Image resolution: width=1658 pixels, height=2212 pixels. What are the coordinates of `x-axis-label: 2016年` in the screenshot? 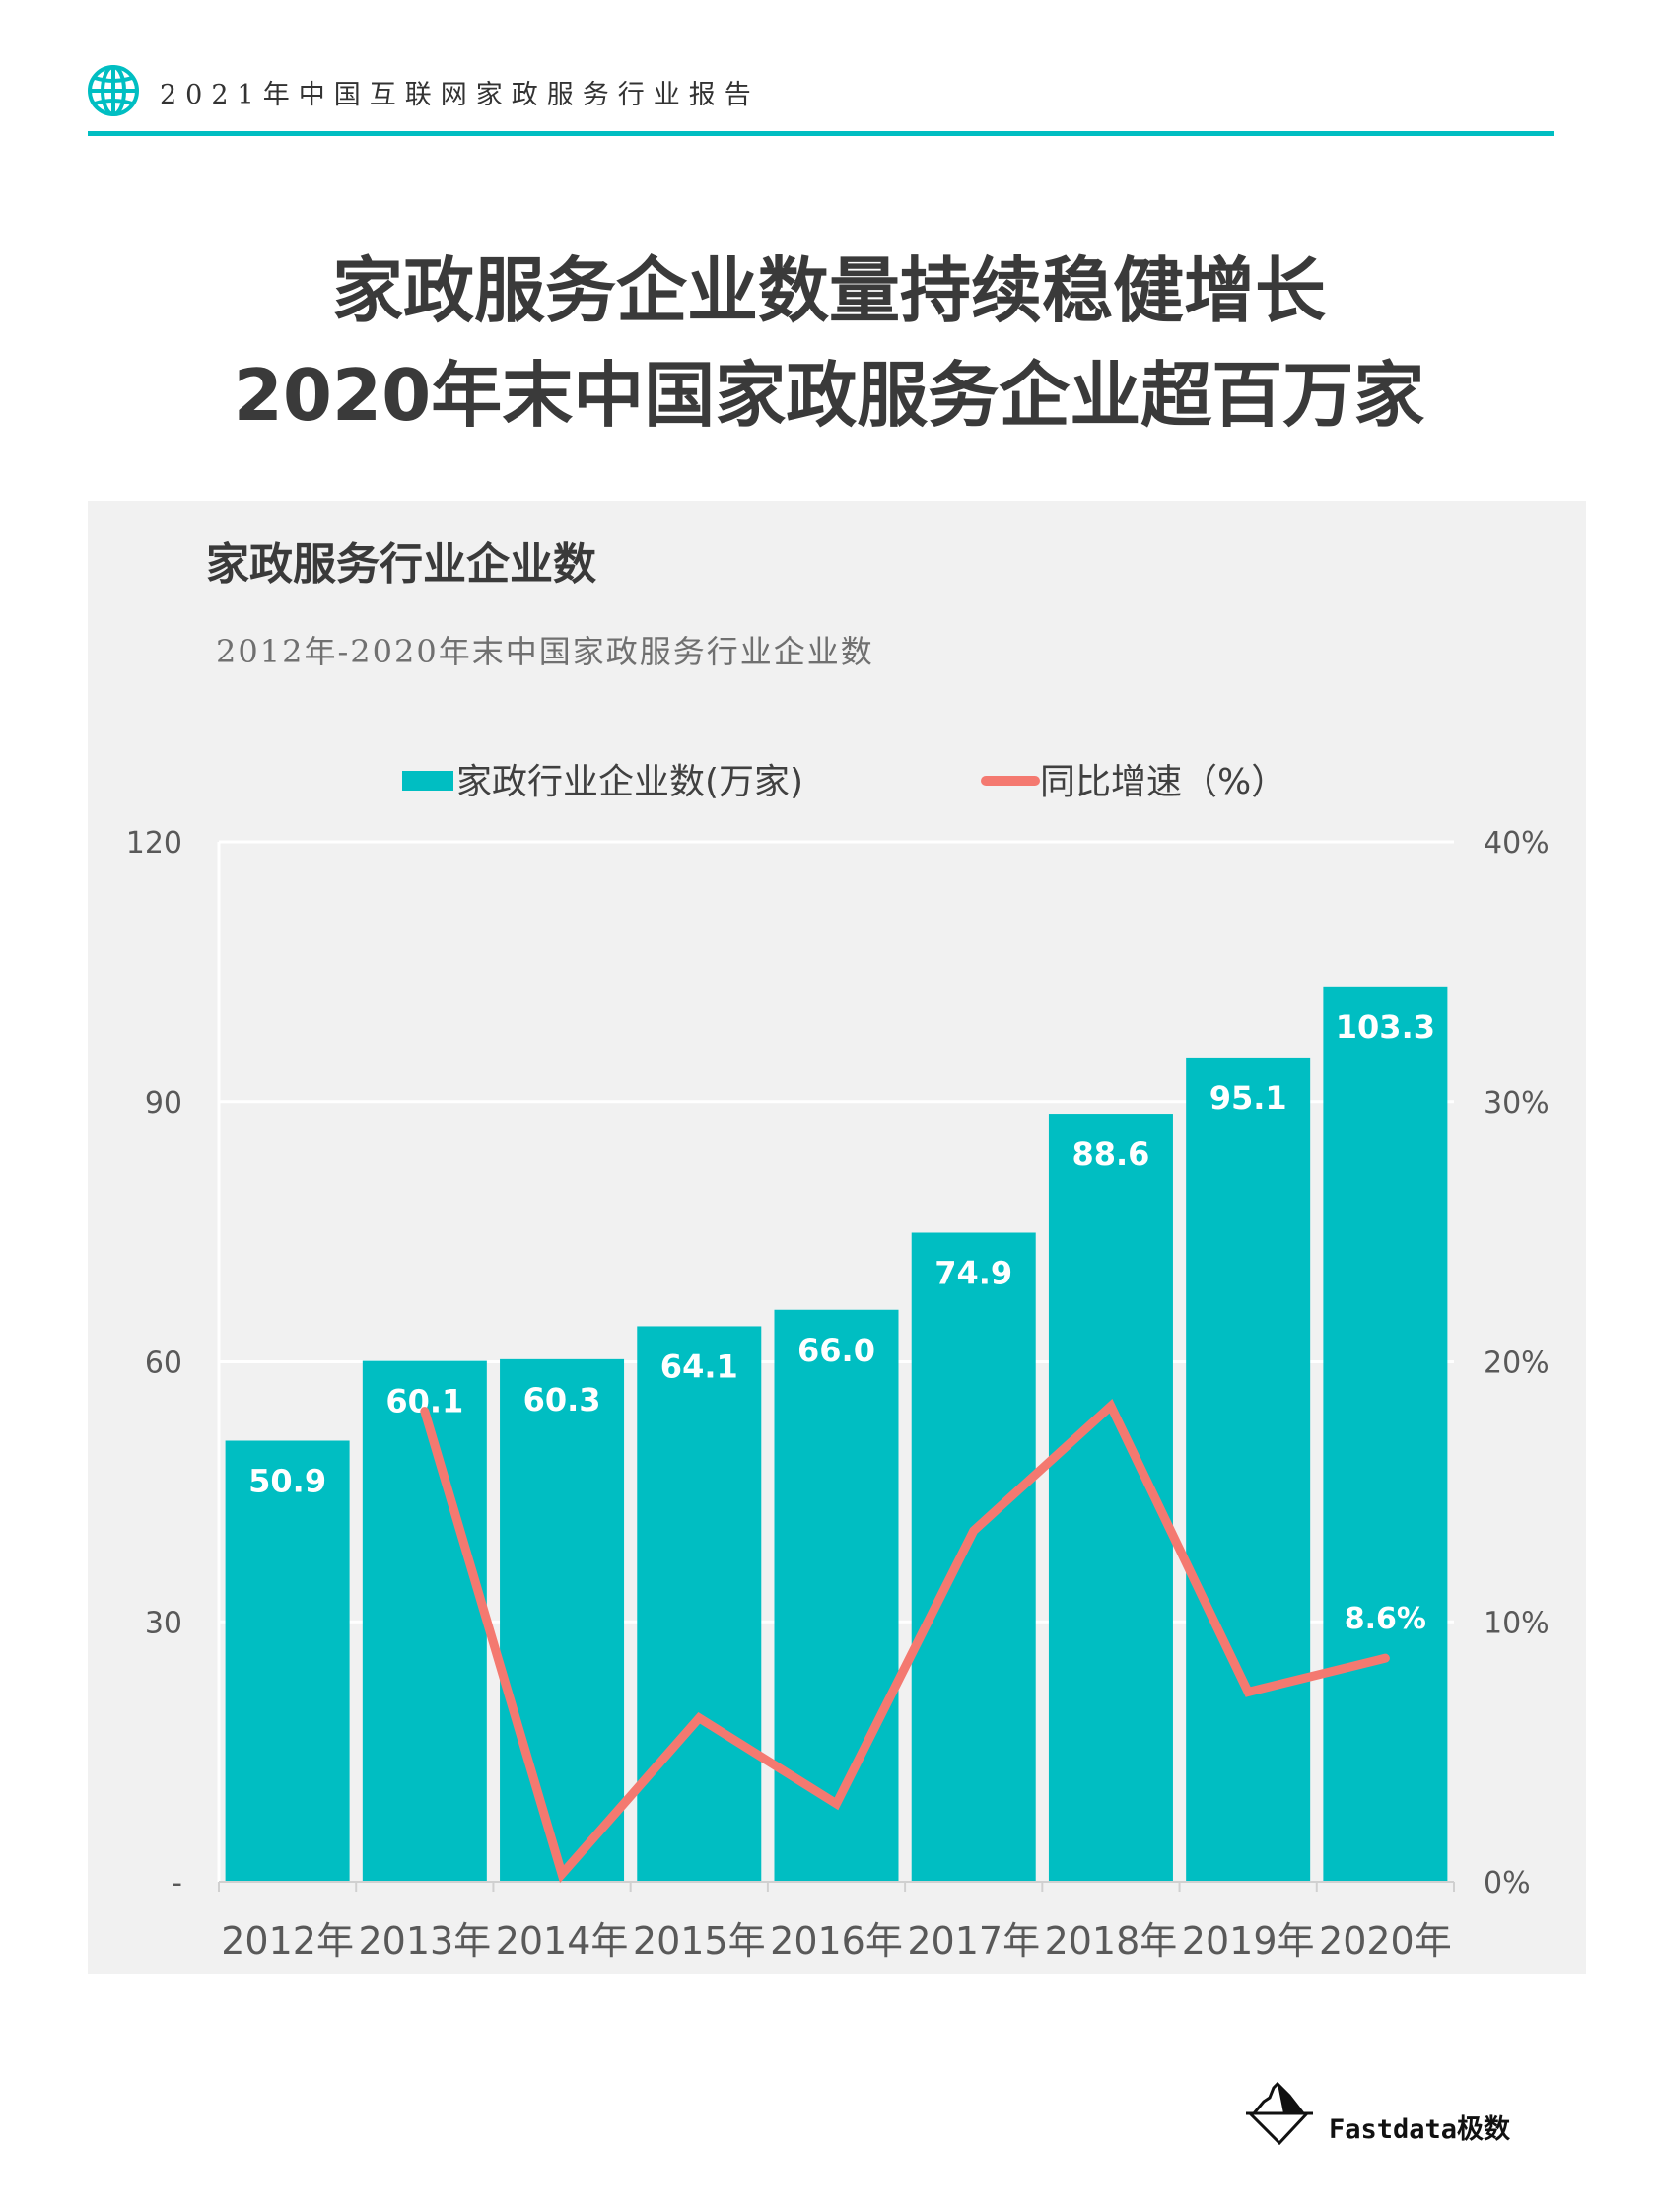 It's located at (836, 1941).